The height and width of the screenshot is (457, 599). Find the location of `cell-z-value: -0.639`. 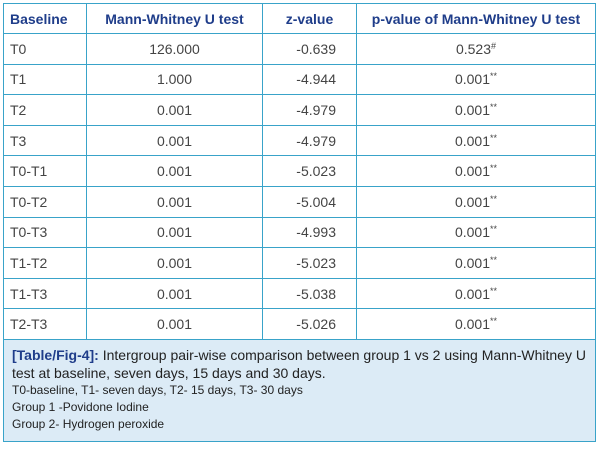

cell-z-value: -0.639 is located at coordinates (309, 49).